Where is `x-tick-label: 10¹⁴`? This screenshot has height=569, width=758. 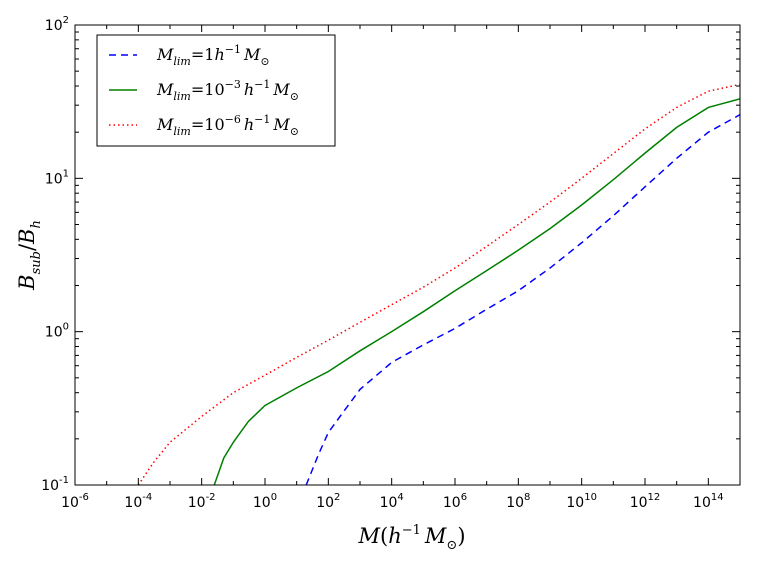 x-tick-label: 10¹⁴ is located at coordinates (708, 501).